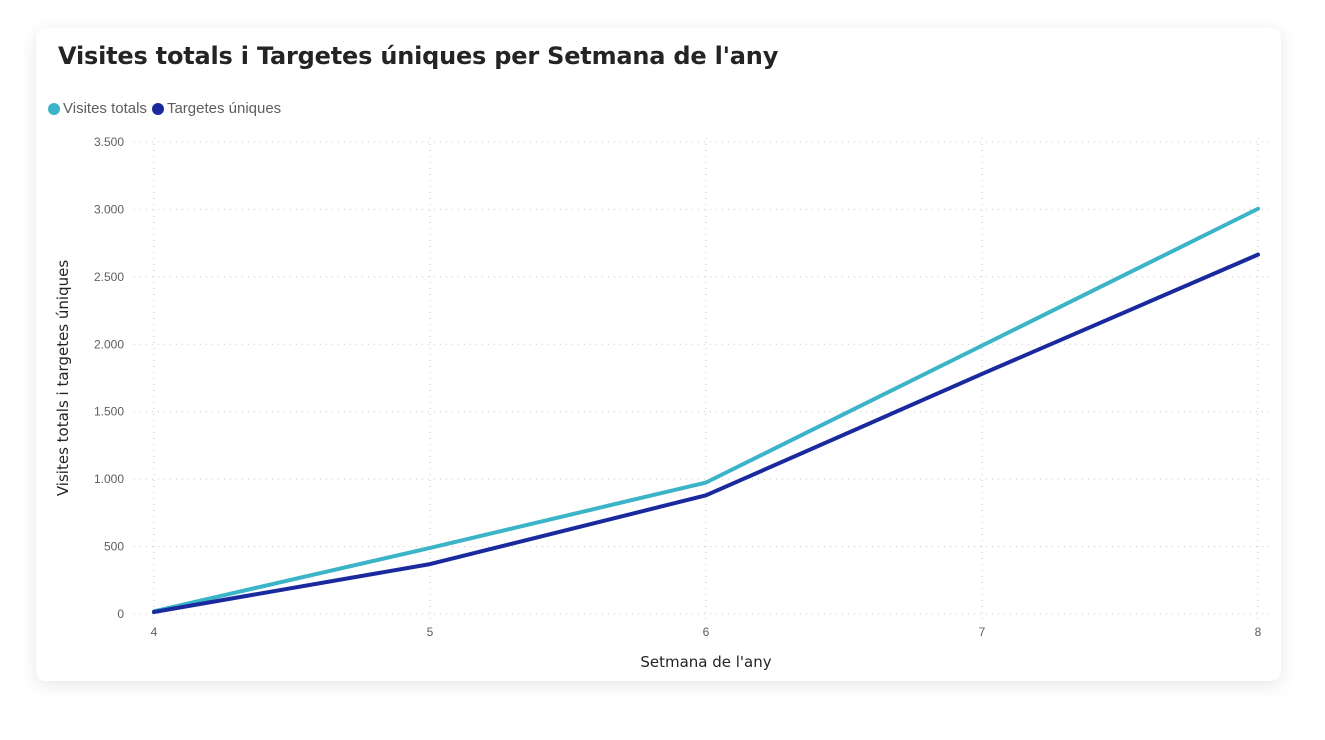 This screenshot has height=740, width=1325. What do you see at coordinates (430, 632) in the screenshot?
I see `x-tick-label: 5` at bounding box center [430, 632].